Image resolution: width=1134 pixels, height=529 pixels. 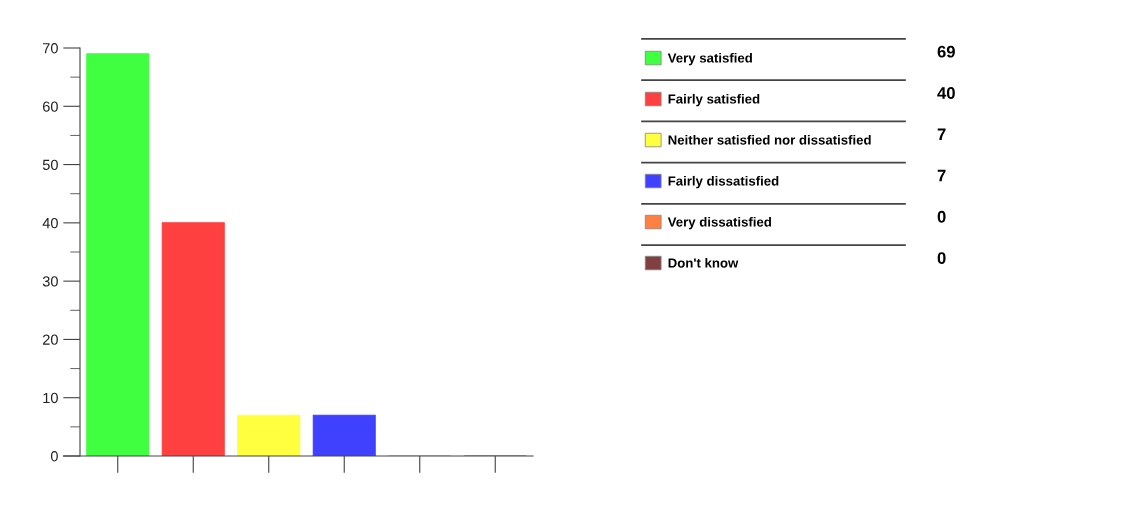 I want to click on legend-label: Very satisfied, so click(x=709, y=59).